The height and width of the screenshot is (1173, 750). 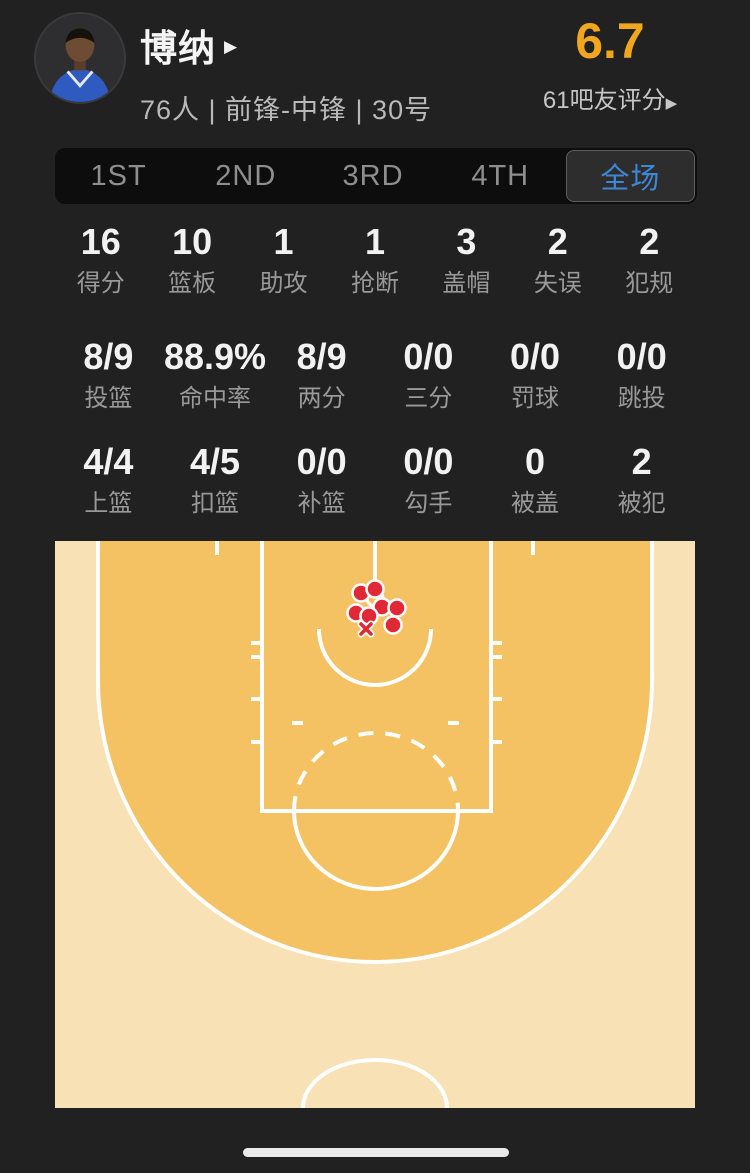 I want to click on quarter-tabs: 1ST 2ND 3RD 4TH 全场, so click(x=376, y=176).